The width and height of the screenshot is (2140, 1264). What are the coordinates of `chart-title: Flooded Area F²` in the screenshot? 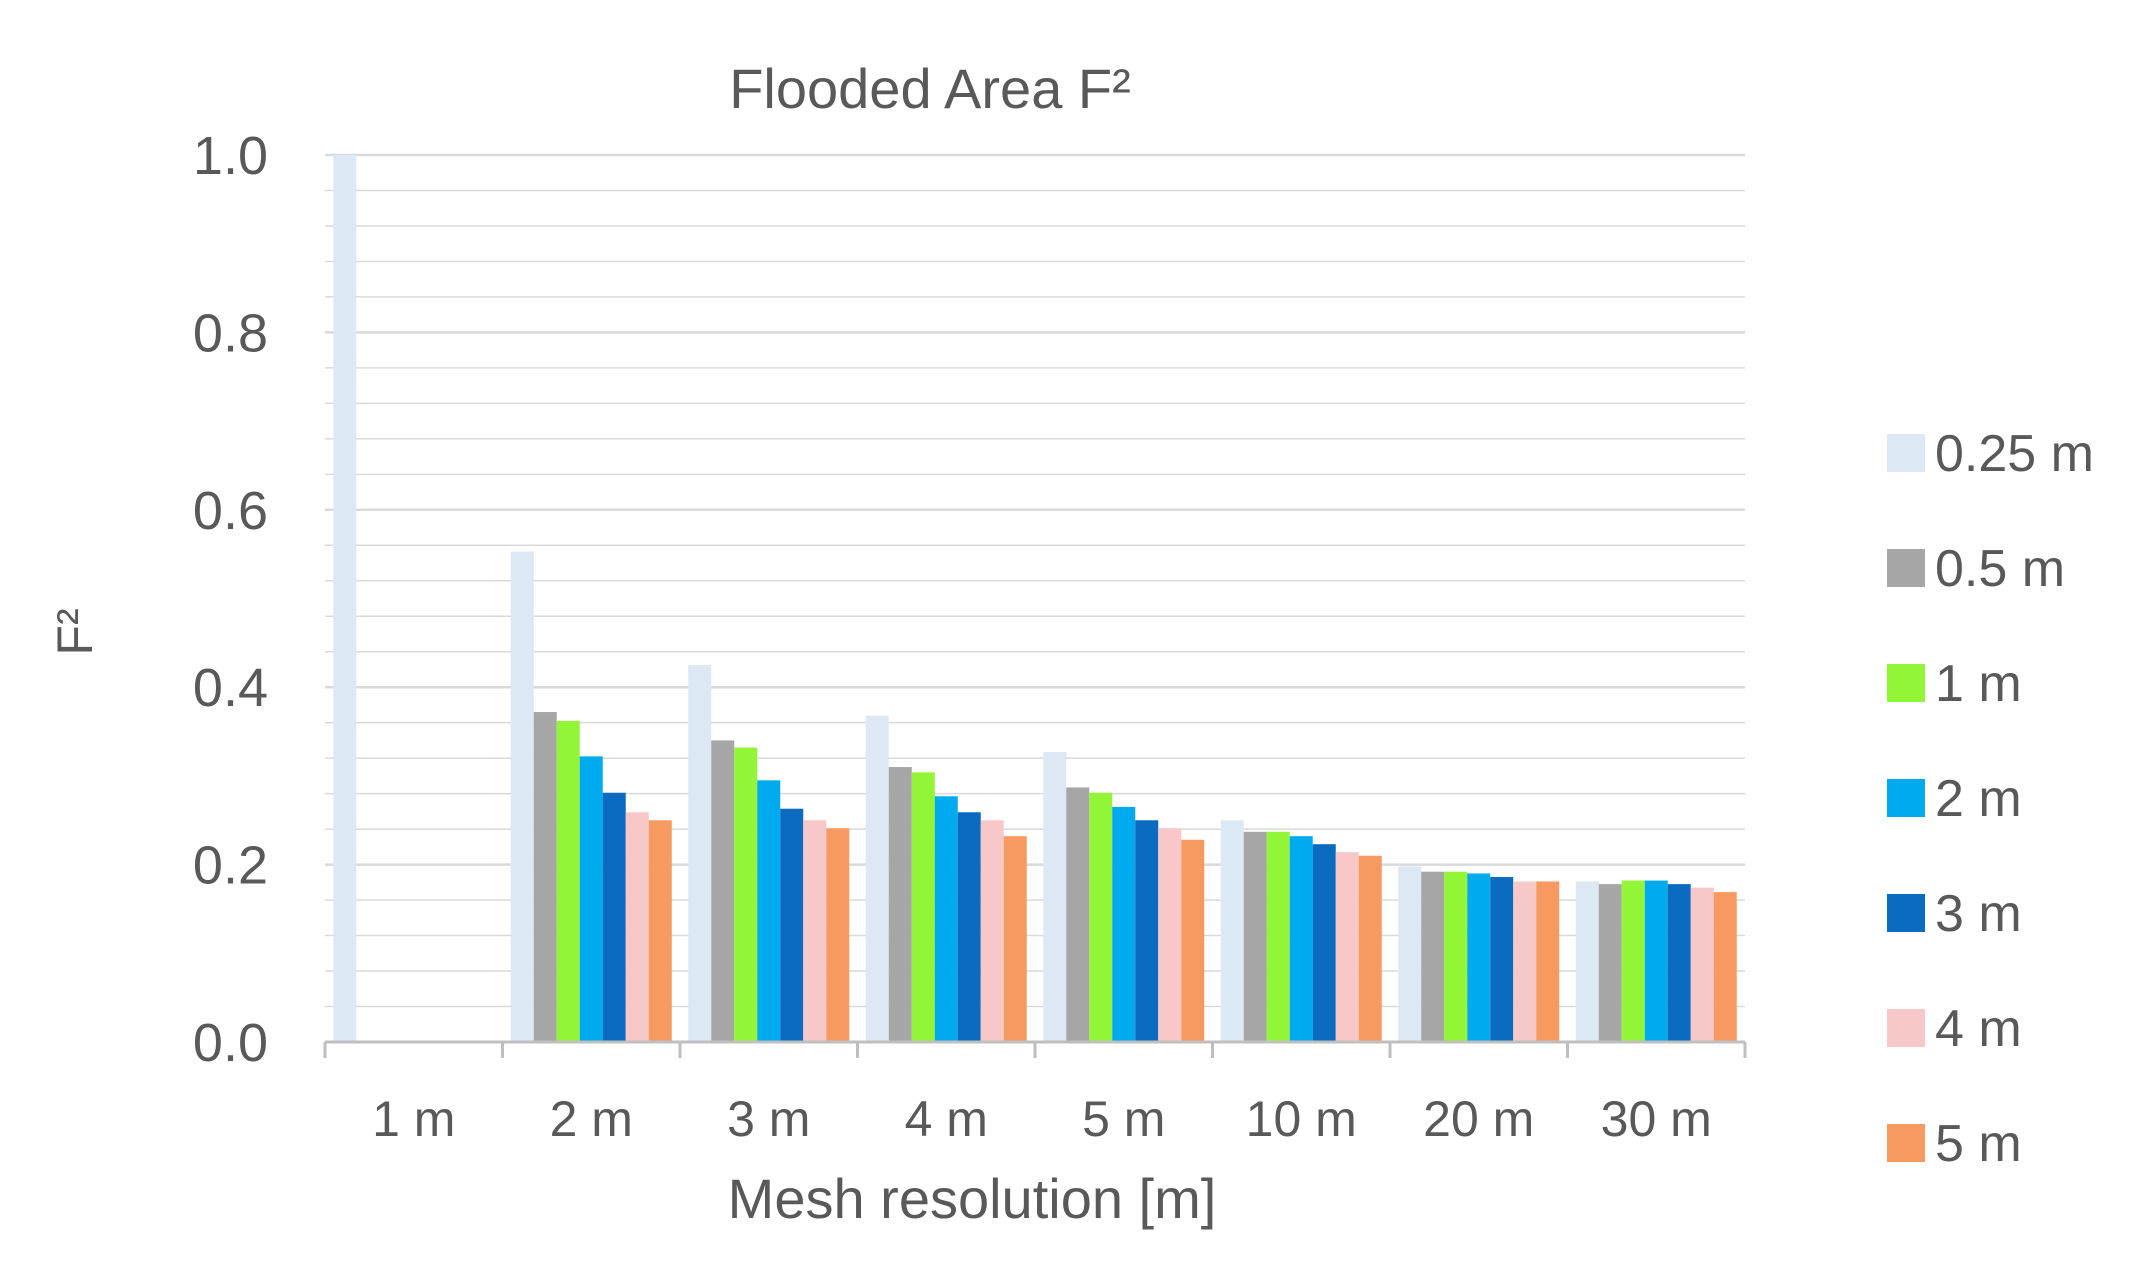 It's located at (930, 88).